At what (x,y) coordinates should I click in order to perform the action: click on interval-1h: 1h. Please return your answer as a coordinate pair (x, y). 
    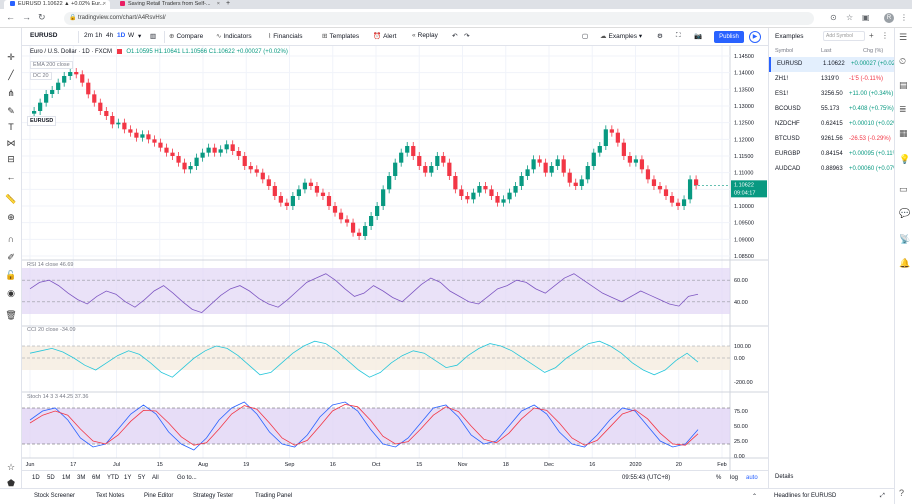
    Looking at the image, I should click on (99, 35).